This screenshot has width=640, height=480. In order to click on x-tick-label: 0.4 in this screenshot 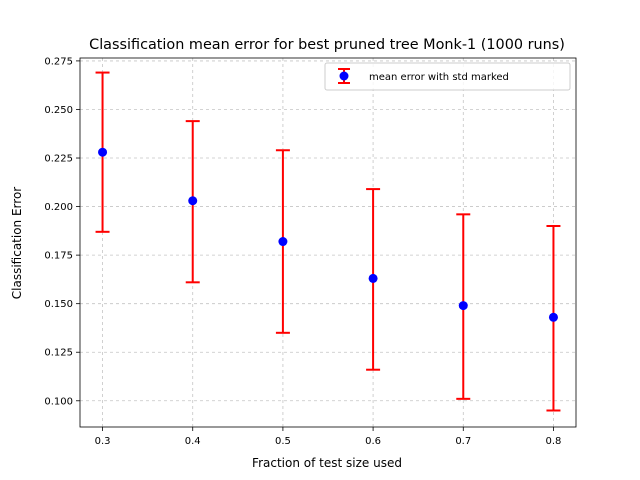, I will do `click(193, 441)`.